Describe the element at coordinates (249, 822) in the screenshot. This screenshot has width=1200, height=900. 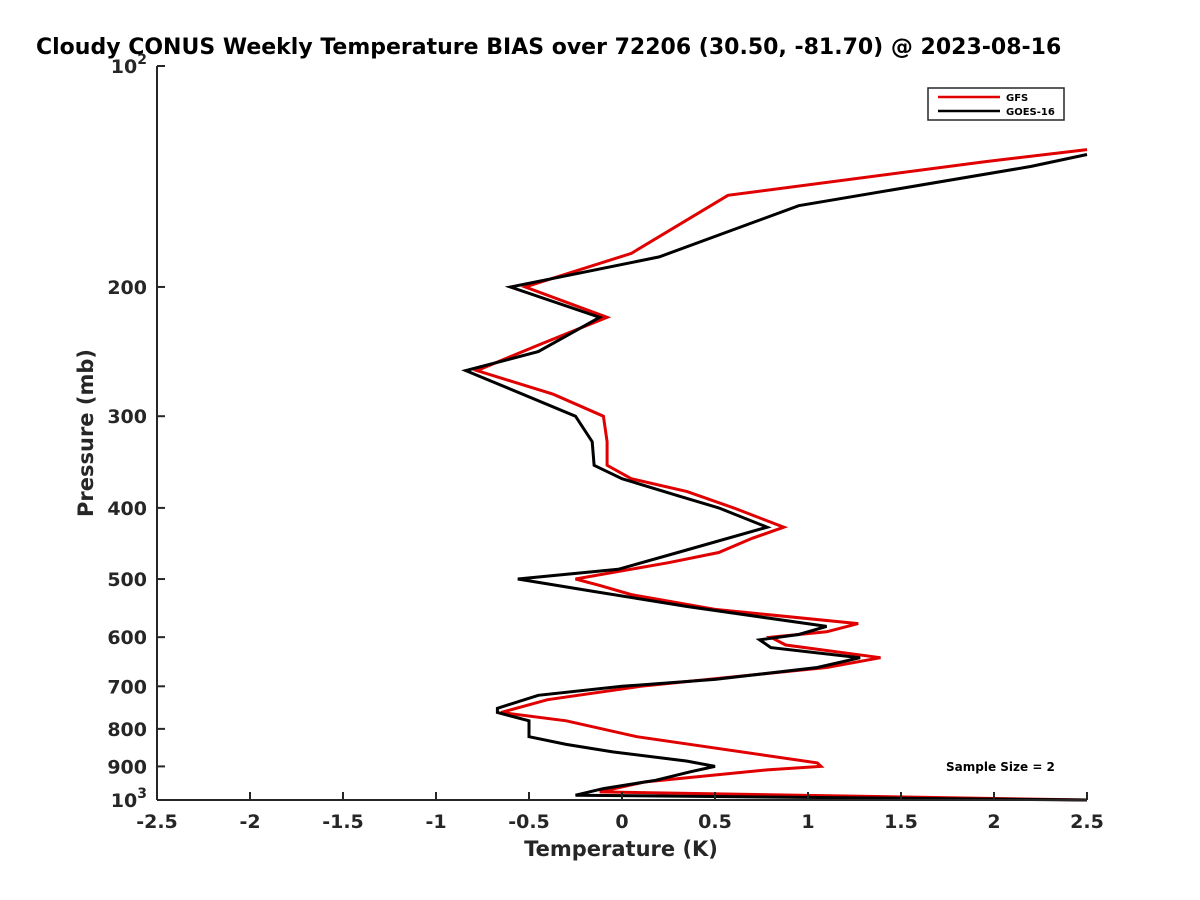
I see `x-tick-label: -2` at that location.